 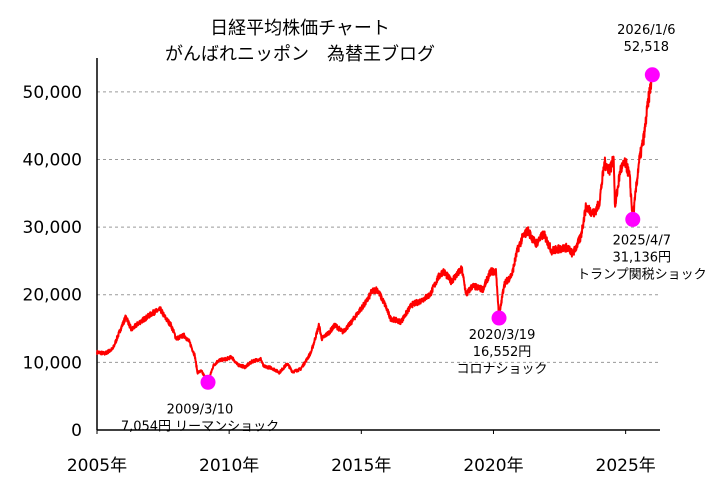 What do you see at coordinates (52, 228) in the screenshot?
I see `y-tick-label-3: 30,000` at bounding box center [52, 228].